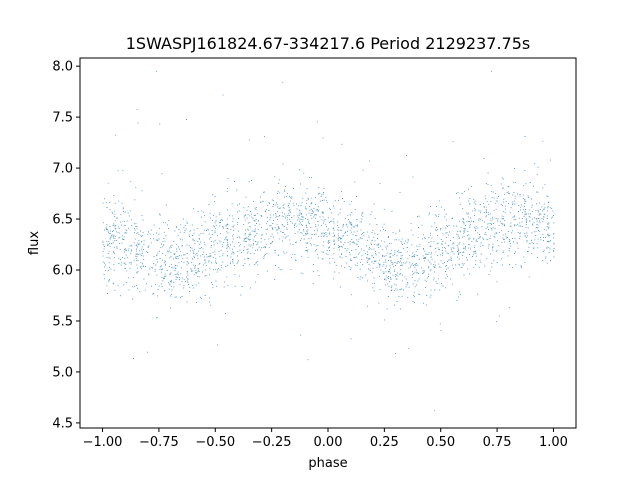 This screenshot has height=480, width=640. Describe the element at coordinates (62, 220) in the screenshot. I see `y-tick-label: 6.5` at that location.